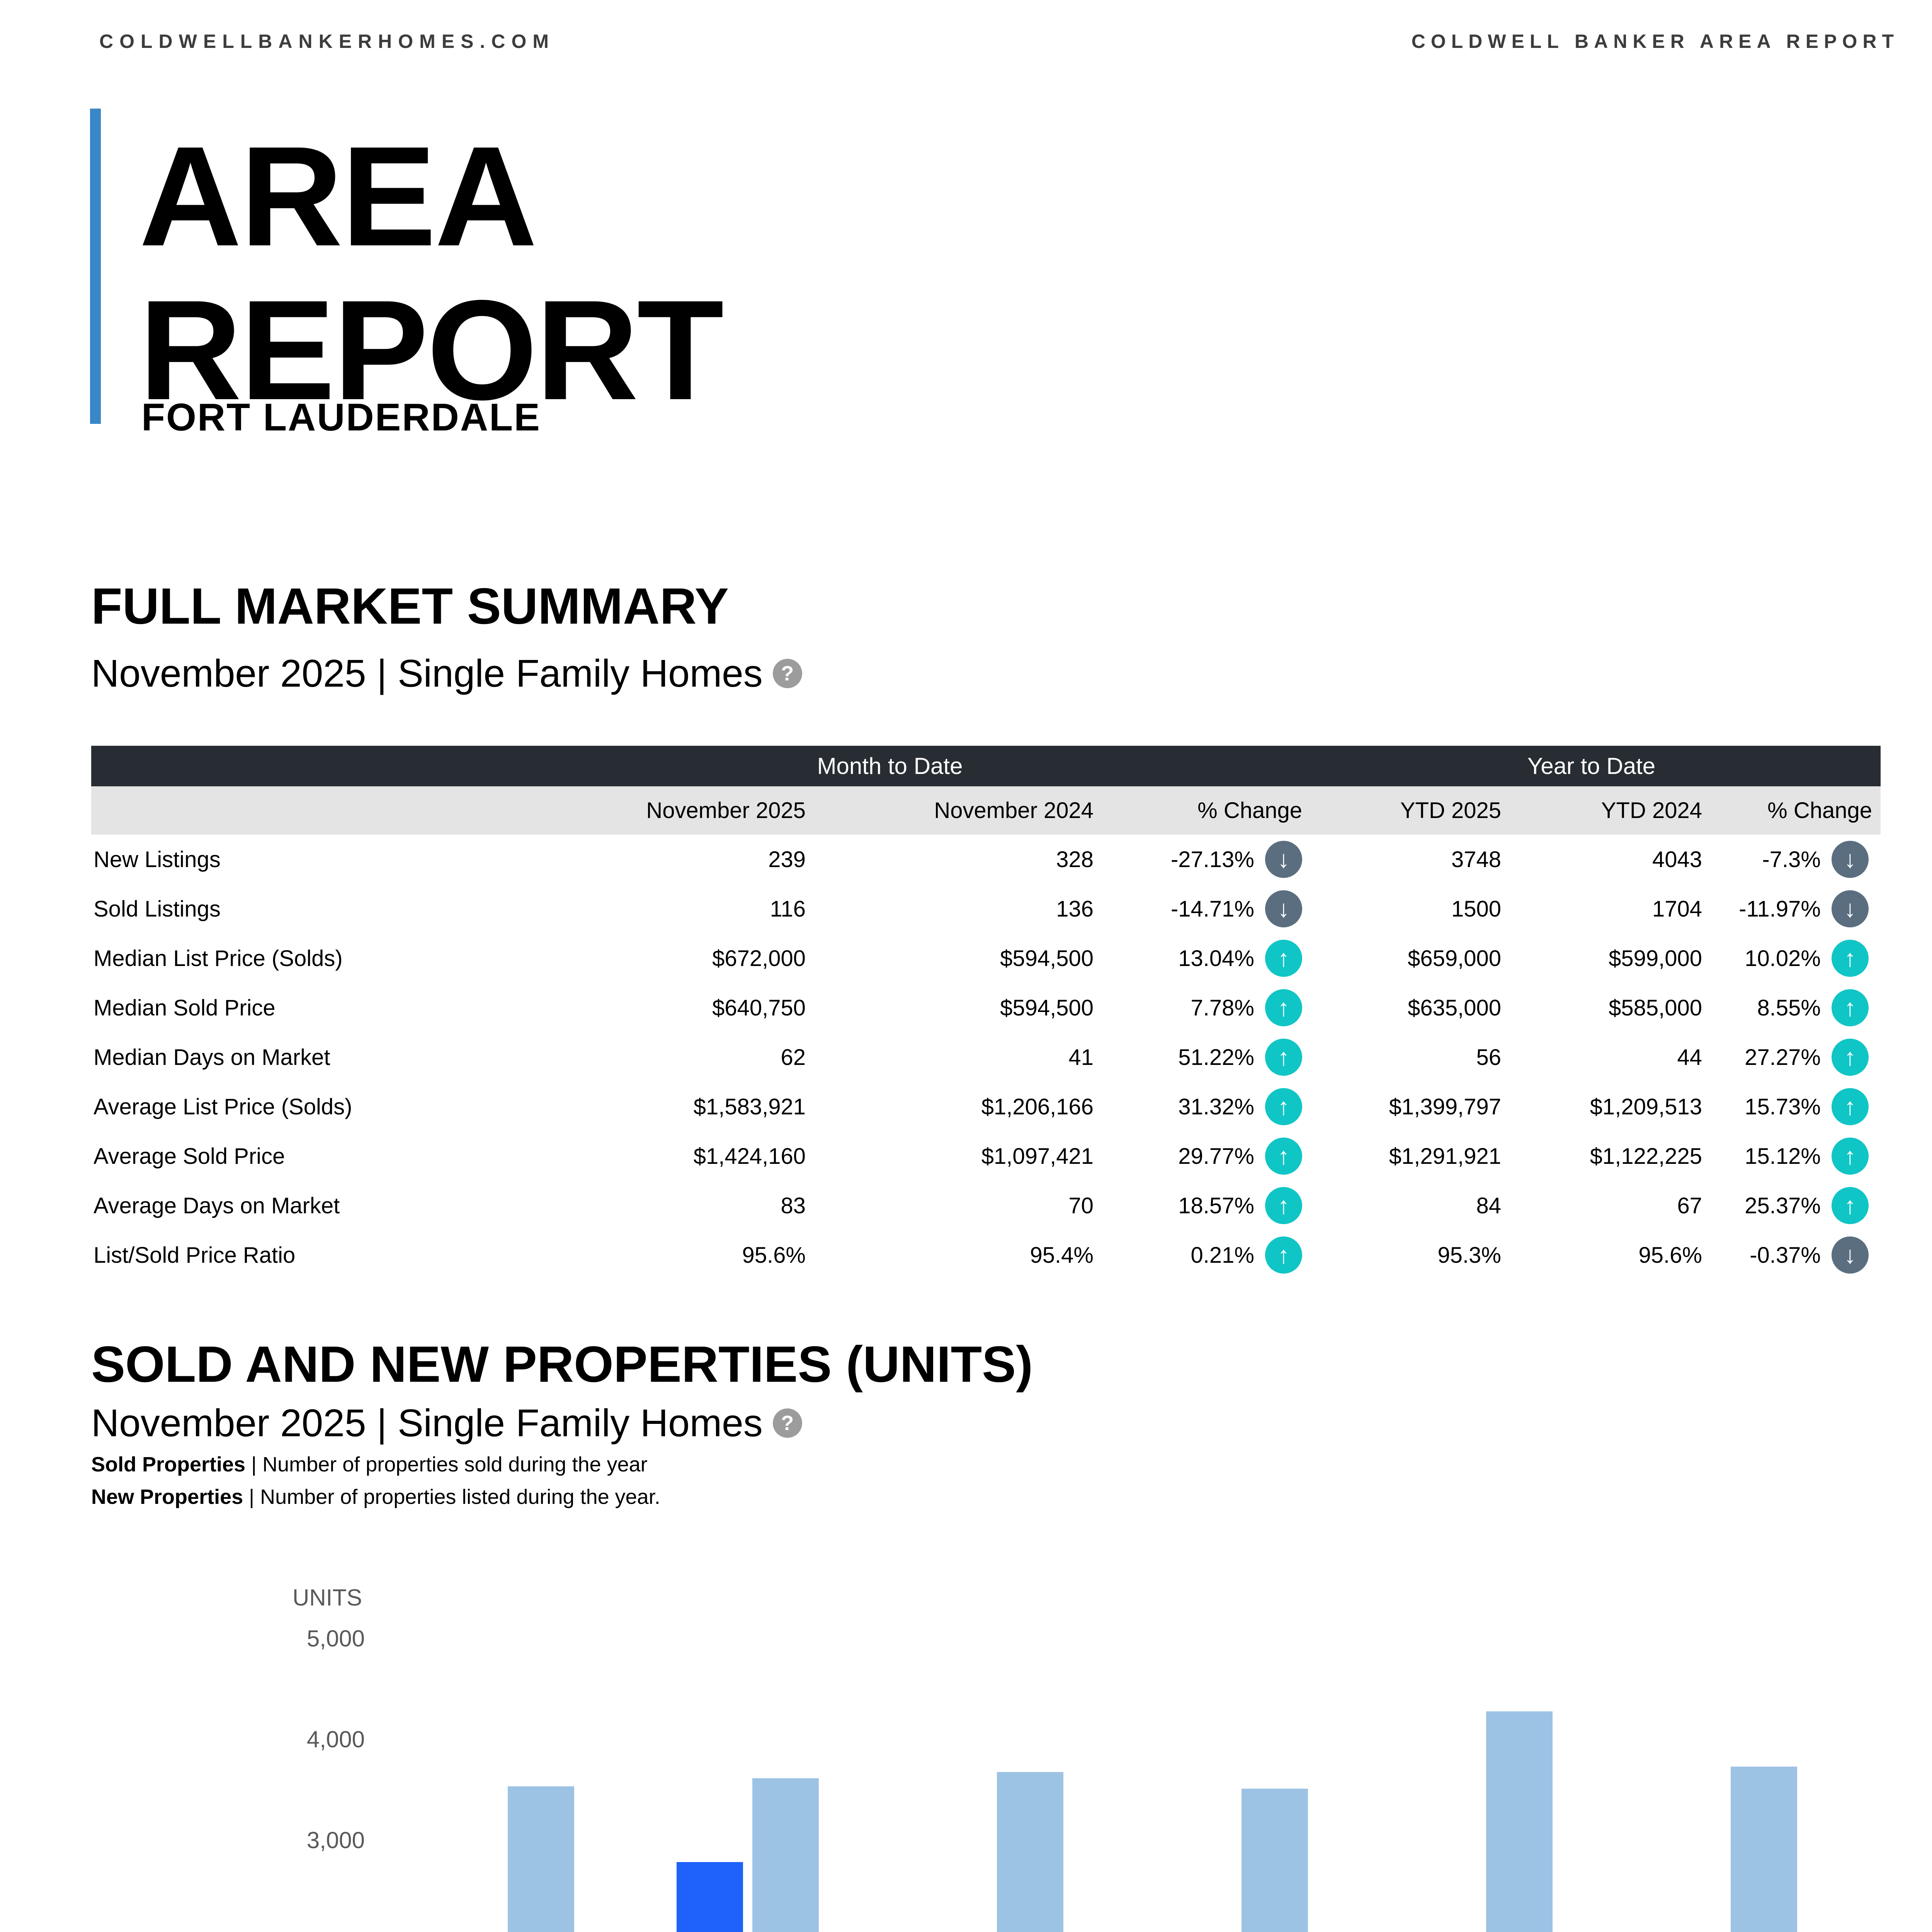 The height and width of the screenshot is (1932, 1932). I want to click on row-label: Median Days on Market, so click(212, 1057).